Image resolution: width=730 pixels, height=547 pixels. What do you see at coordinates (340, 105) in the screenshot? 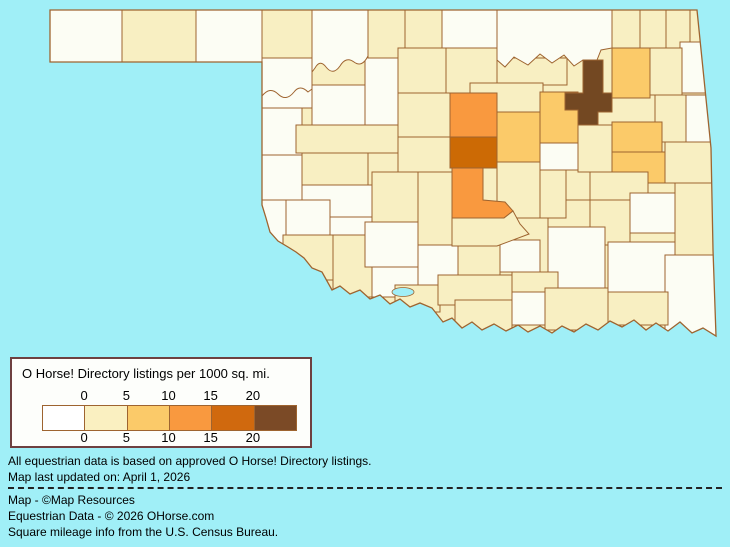
I see `county-woodward` at bounding box center [340, 105].